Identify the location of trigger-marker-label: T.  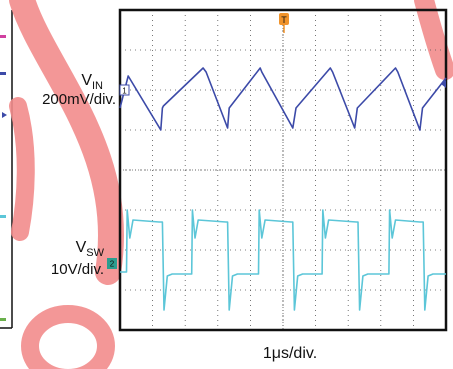
(284, 20).